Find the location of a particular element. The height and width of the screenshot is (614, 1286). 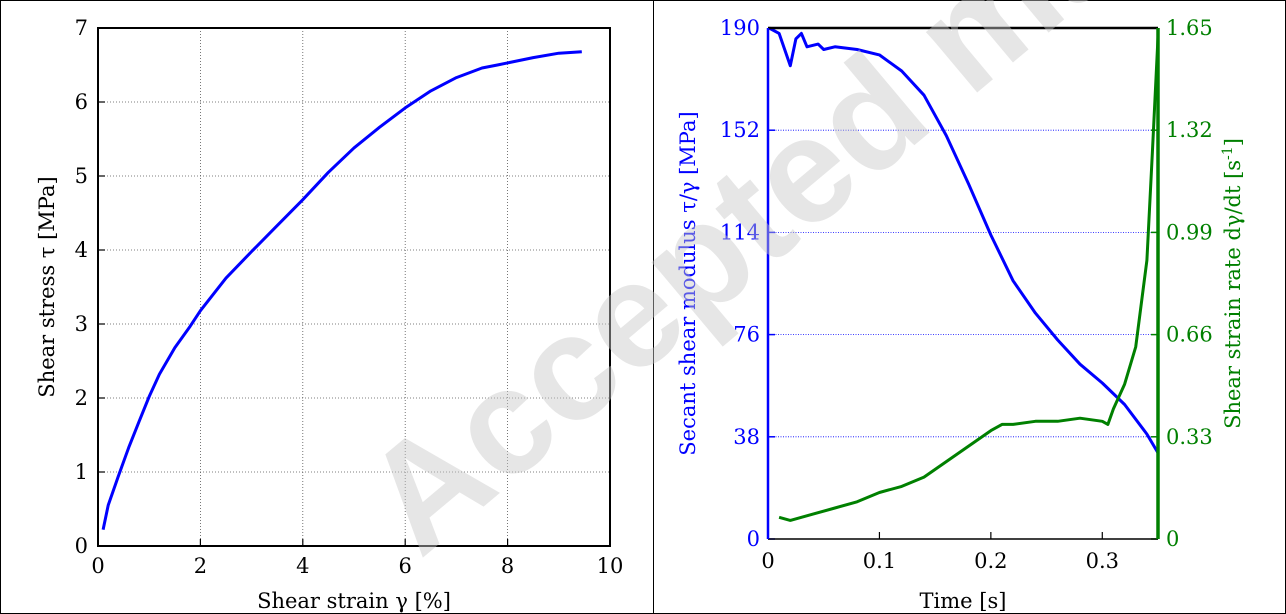

right-left-y-tick-label: 76 is located at coordinates (746, 335).